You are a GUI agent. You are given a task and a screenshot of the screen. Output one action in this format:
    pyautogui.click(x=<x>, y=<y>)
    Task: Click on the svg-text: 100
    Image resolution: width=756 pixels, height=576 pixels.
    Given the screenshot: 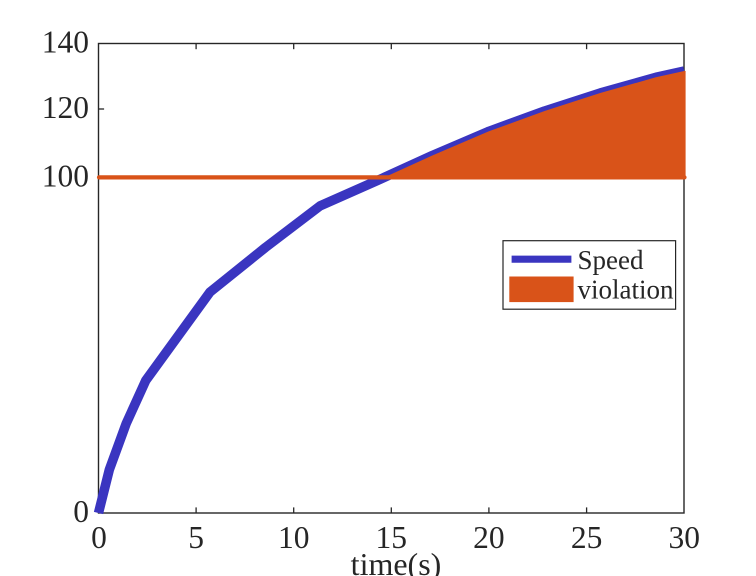 What is the action you would take?
    pyautogui.click(x=65, y=175)
    